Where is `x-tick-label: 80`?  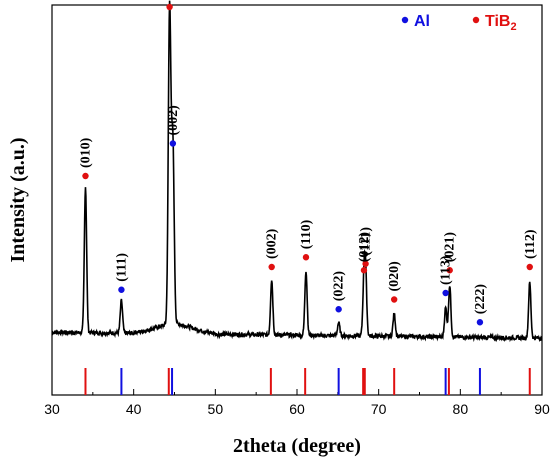
x-tick-label: 80 is located at coordinates (461, 409).